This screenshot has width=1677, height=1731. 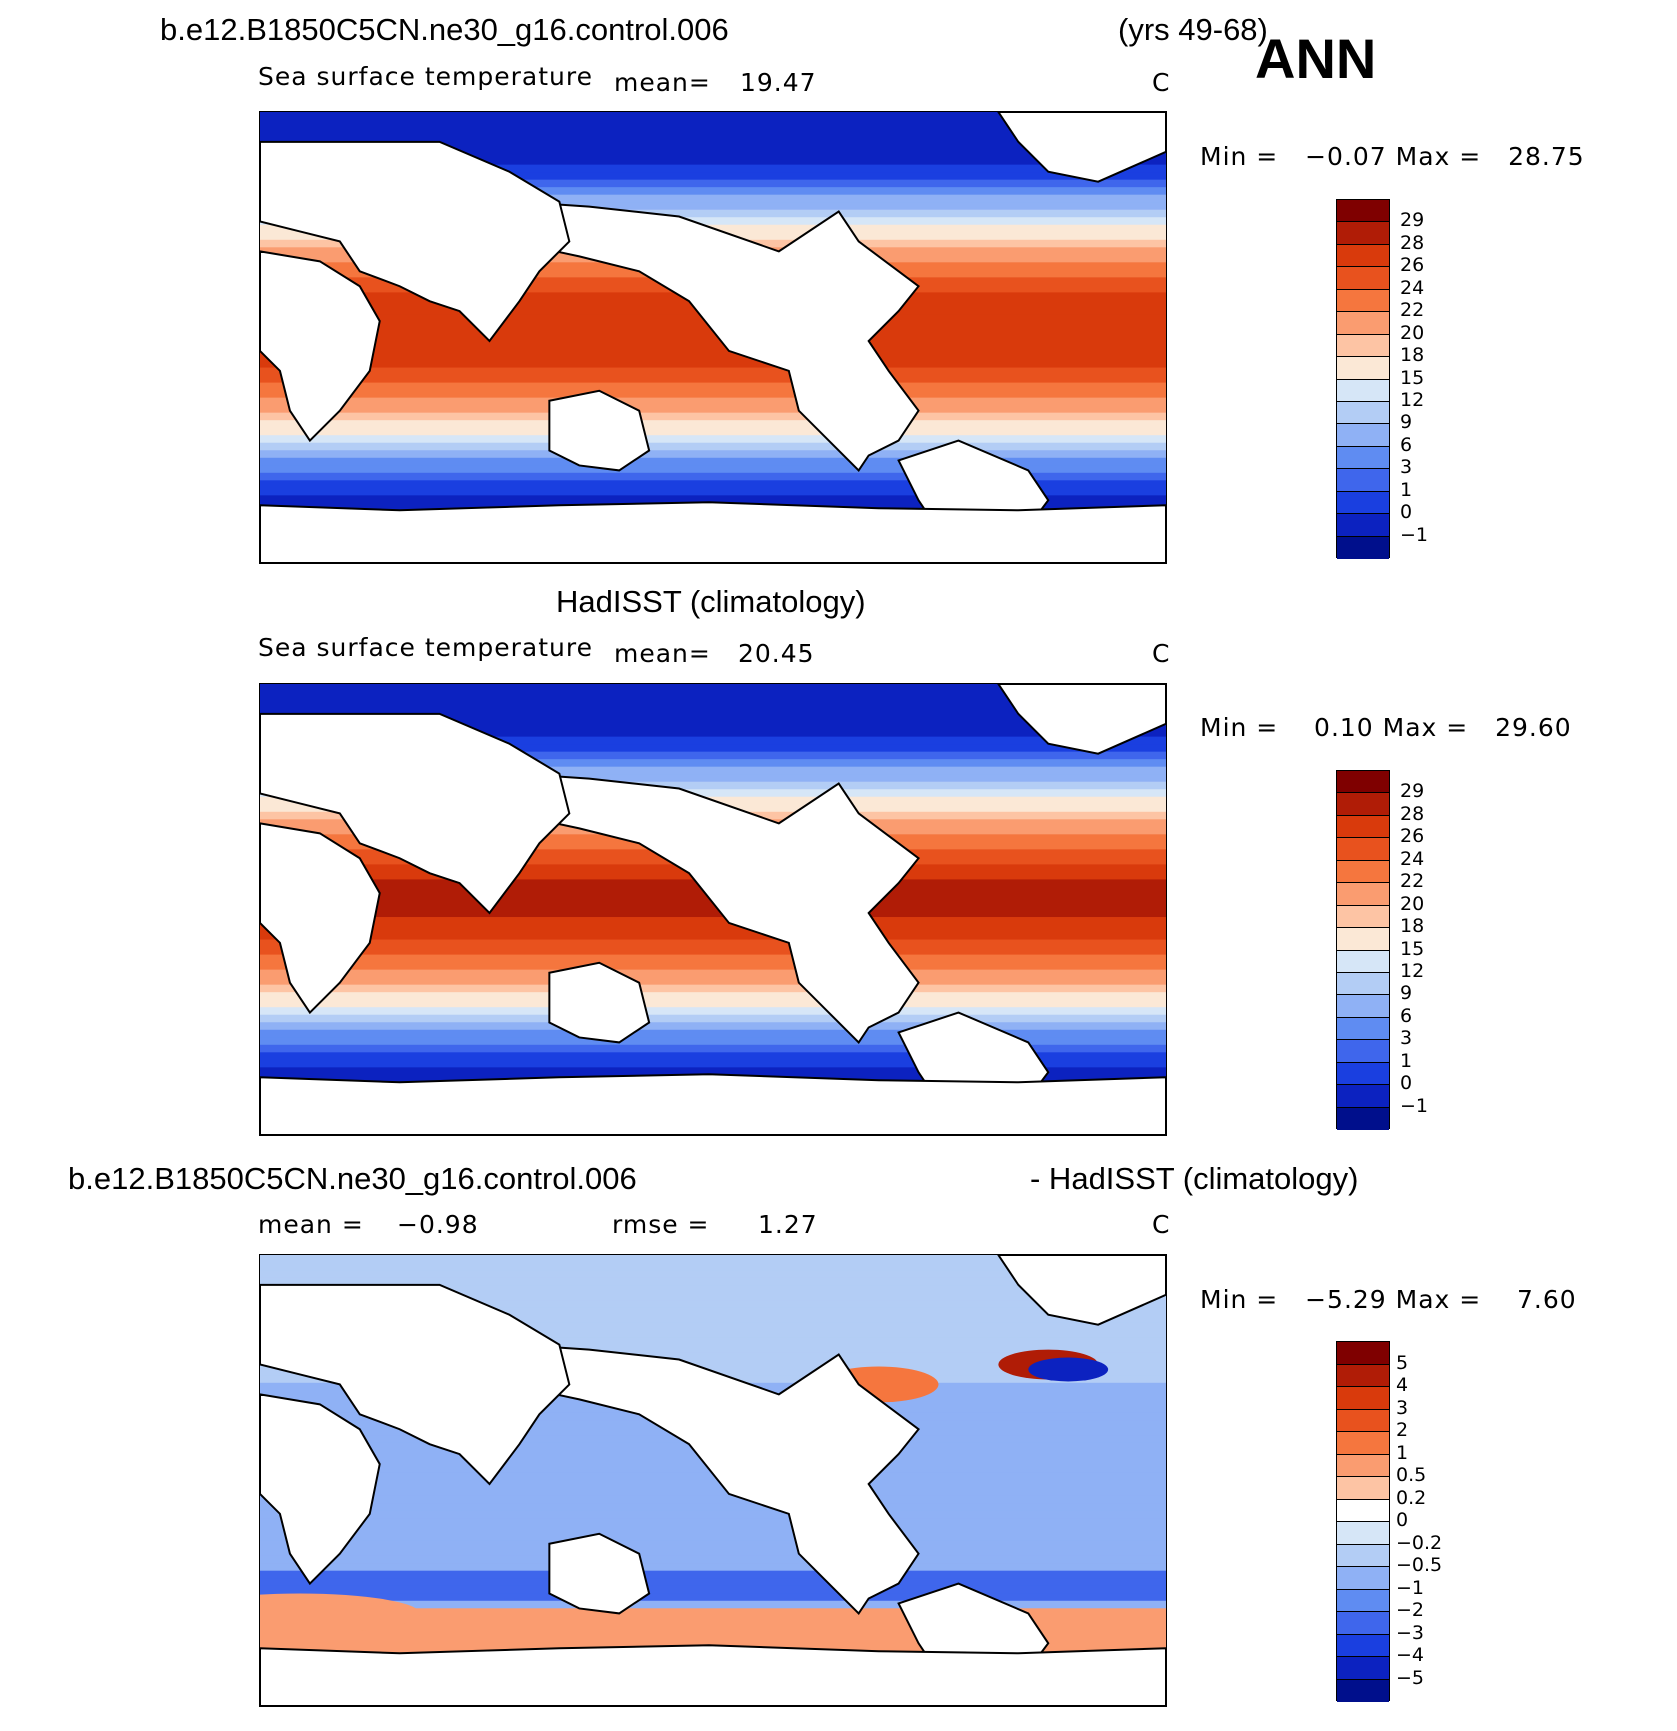 What do you see at coordinates (1363, 1521) in the screenshot?
I see `colorbar-diff` at bounding box center [1363, 1521].